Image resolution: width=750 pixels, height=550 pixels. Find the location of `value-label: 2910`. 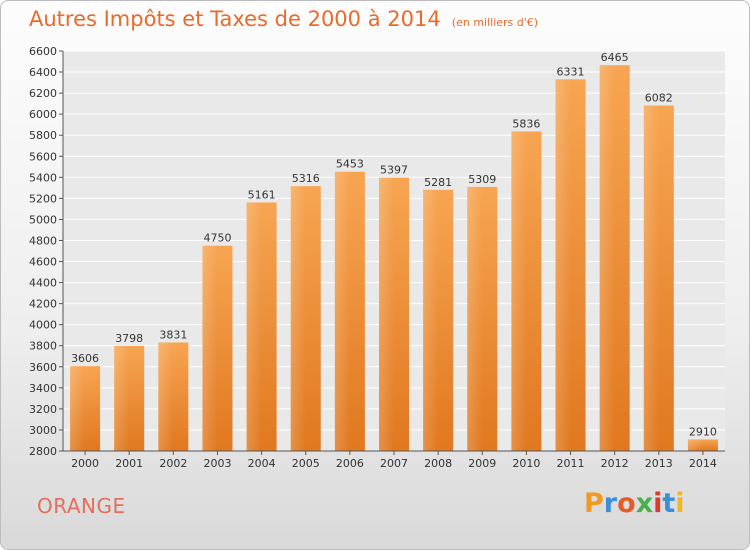

value-label: 2910 is located at coordinates (703, 431).